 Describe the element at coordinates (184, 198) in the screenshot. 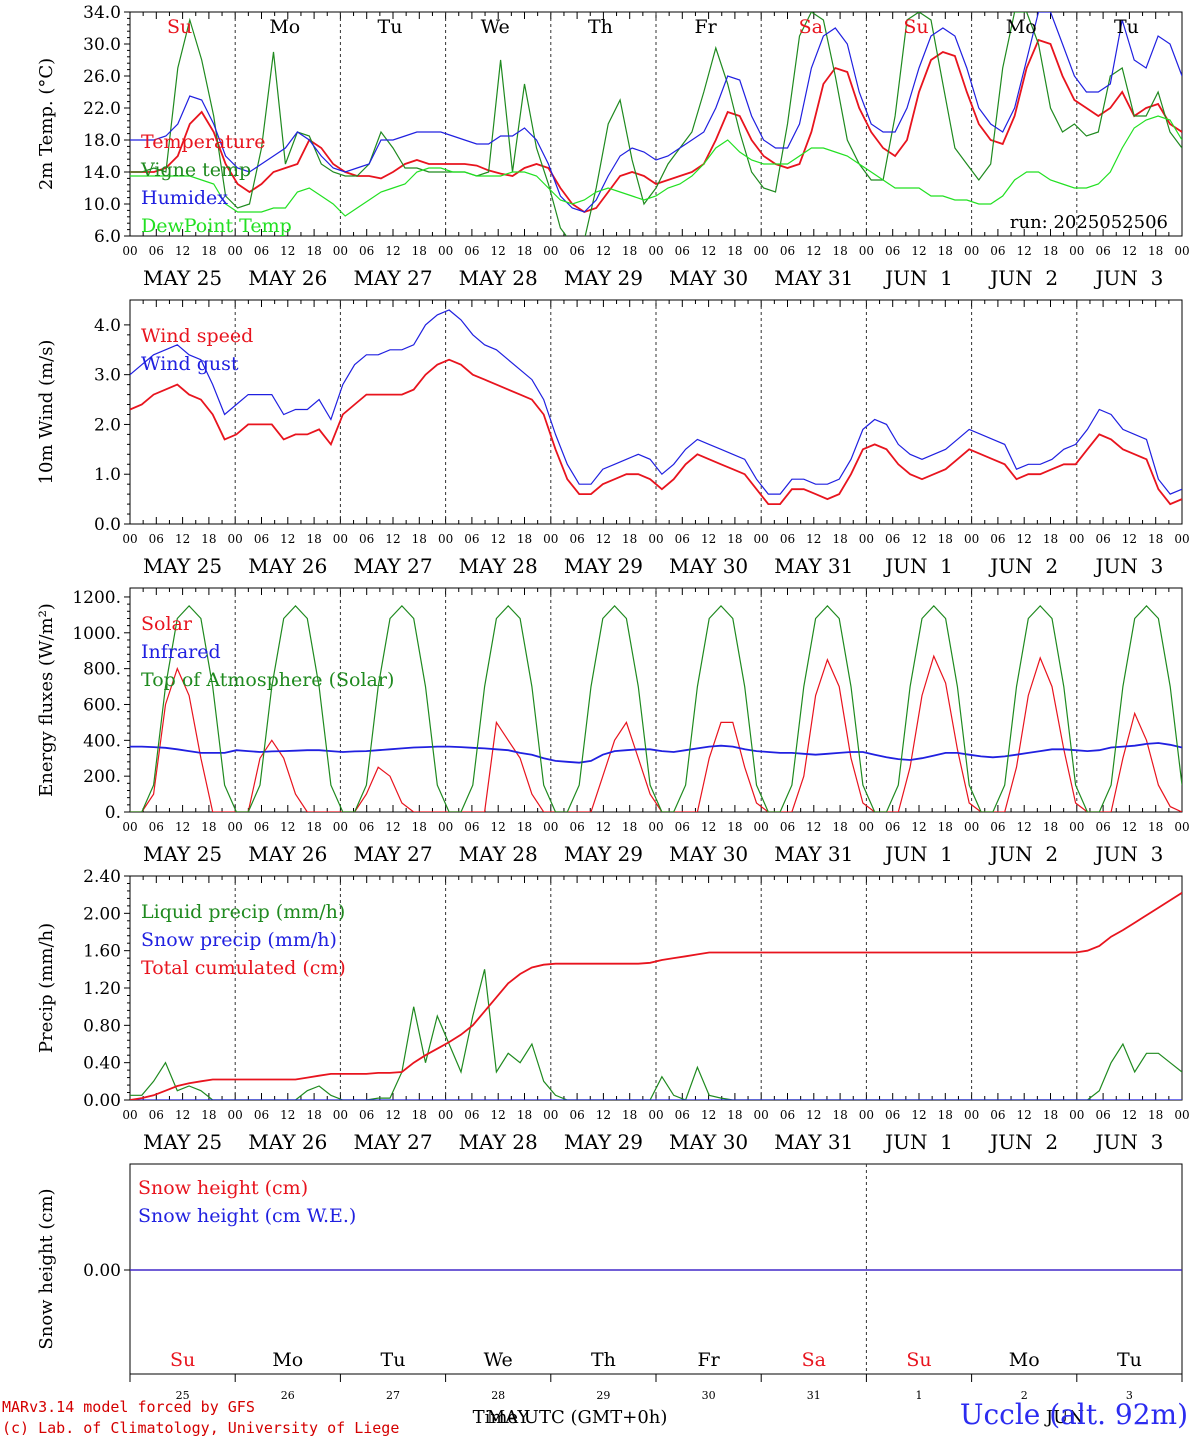

I see `legend-entry: Humidex` at that location.